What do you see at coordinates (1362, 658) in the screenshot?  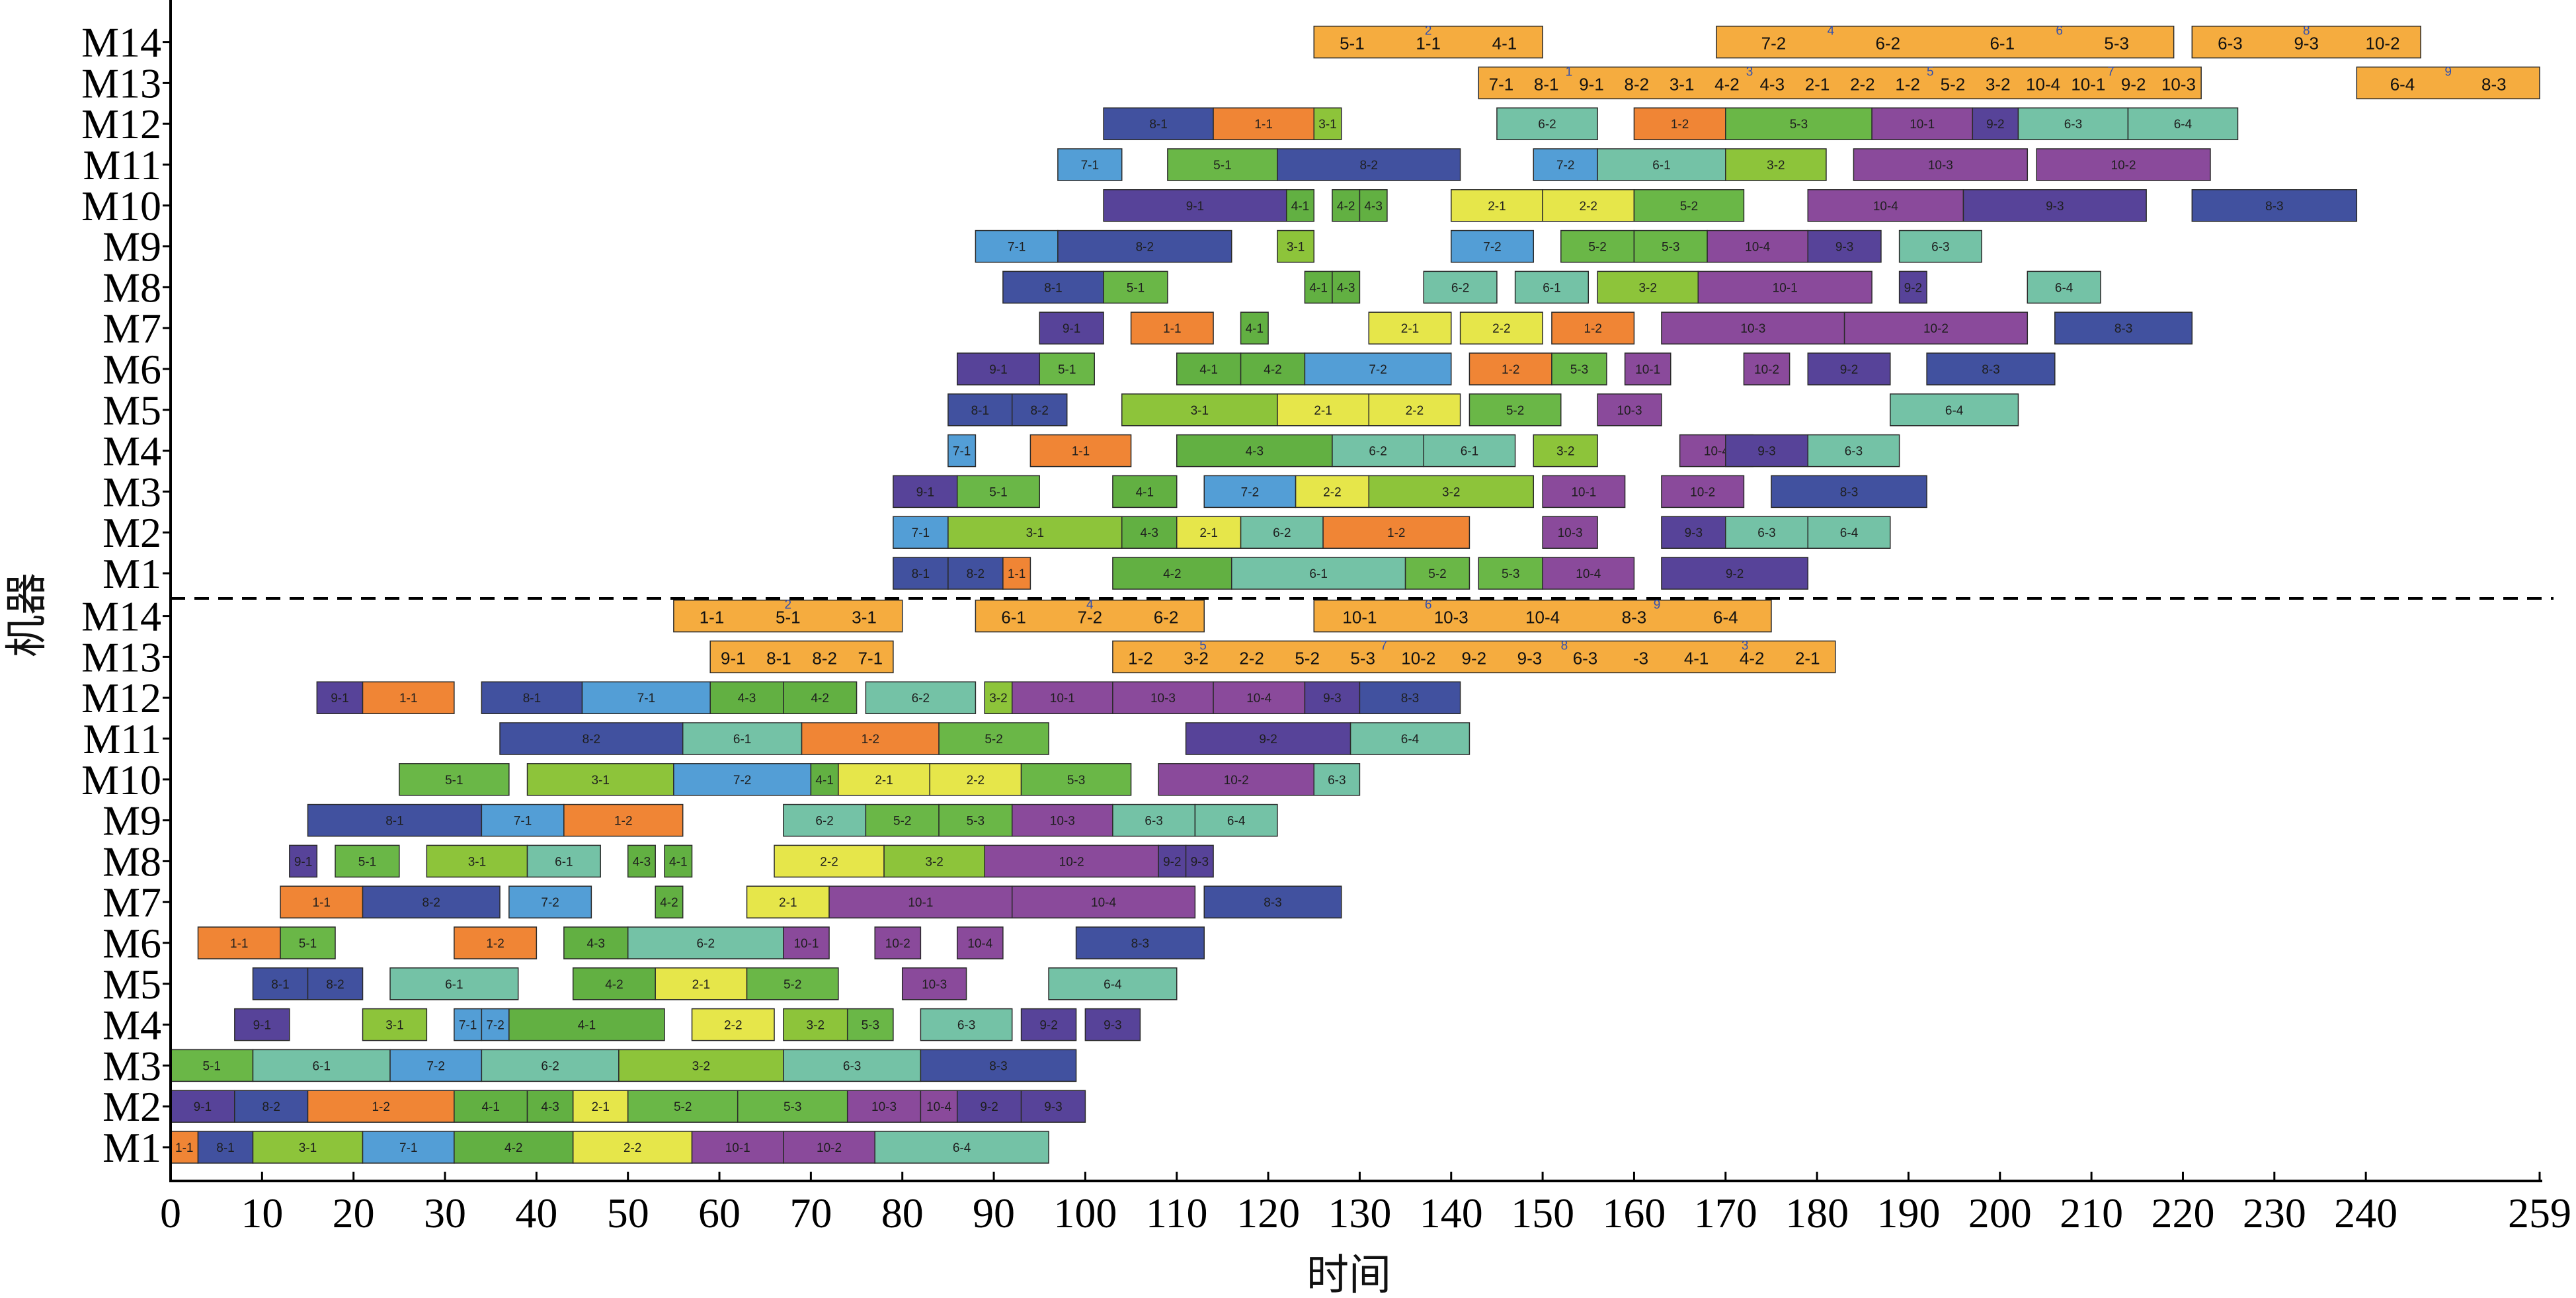 I see `transport-item-label: 5-3` at bounding box center [1362, 658].